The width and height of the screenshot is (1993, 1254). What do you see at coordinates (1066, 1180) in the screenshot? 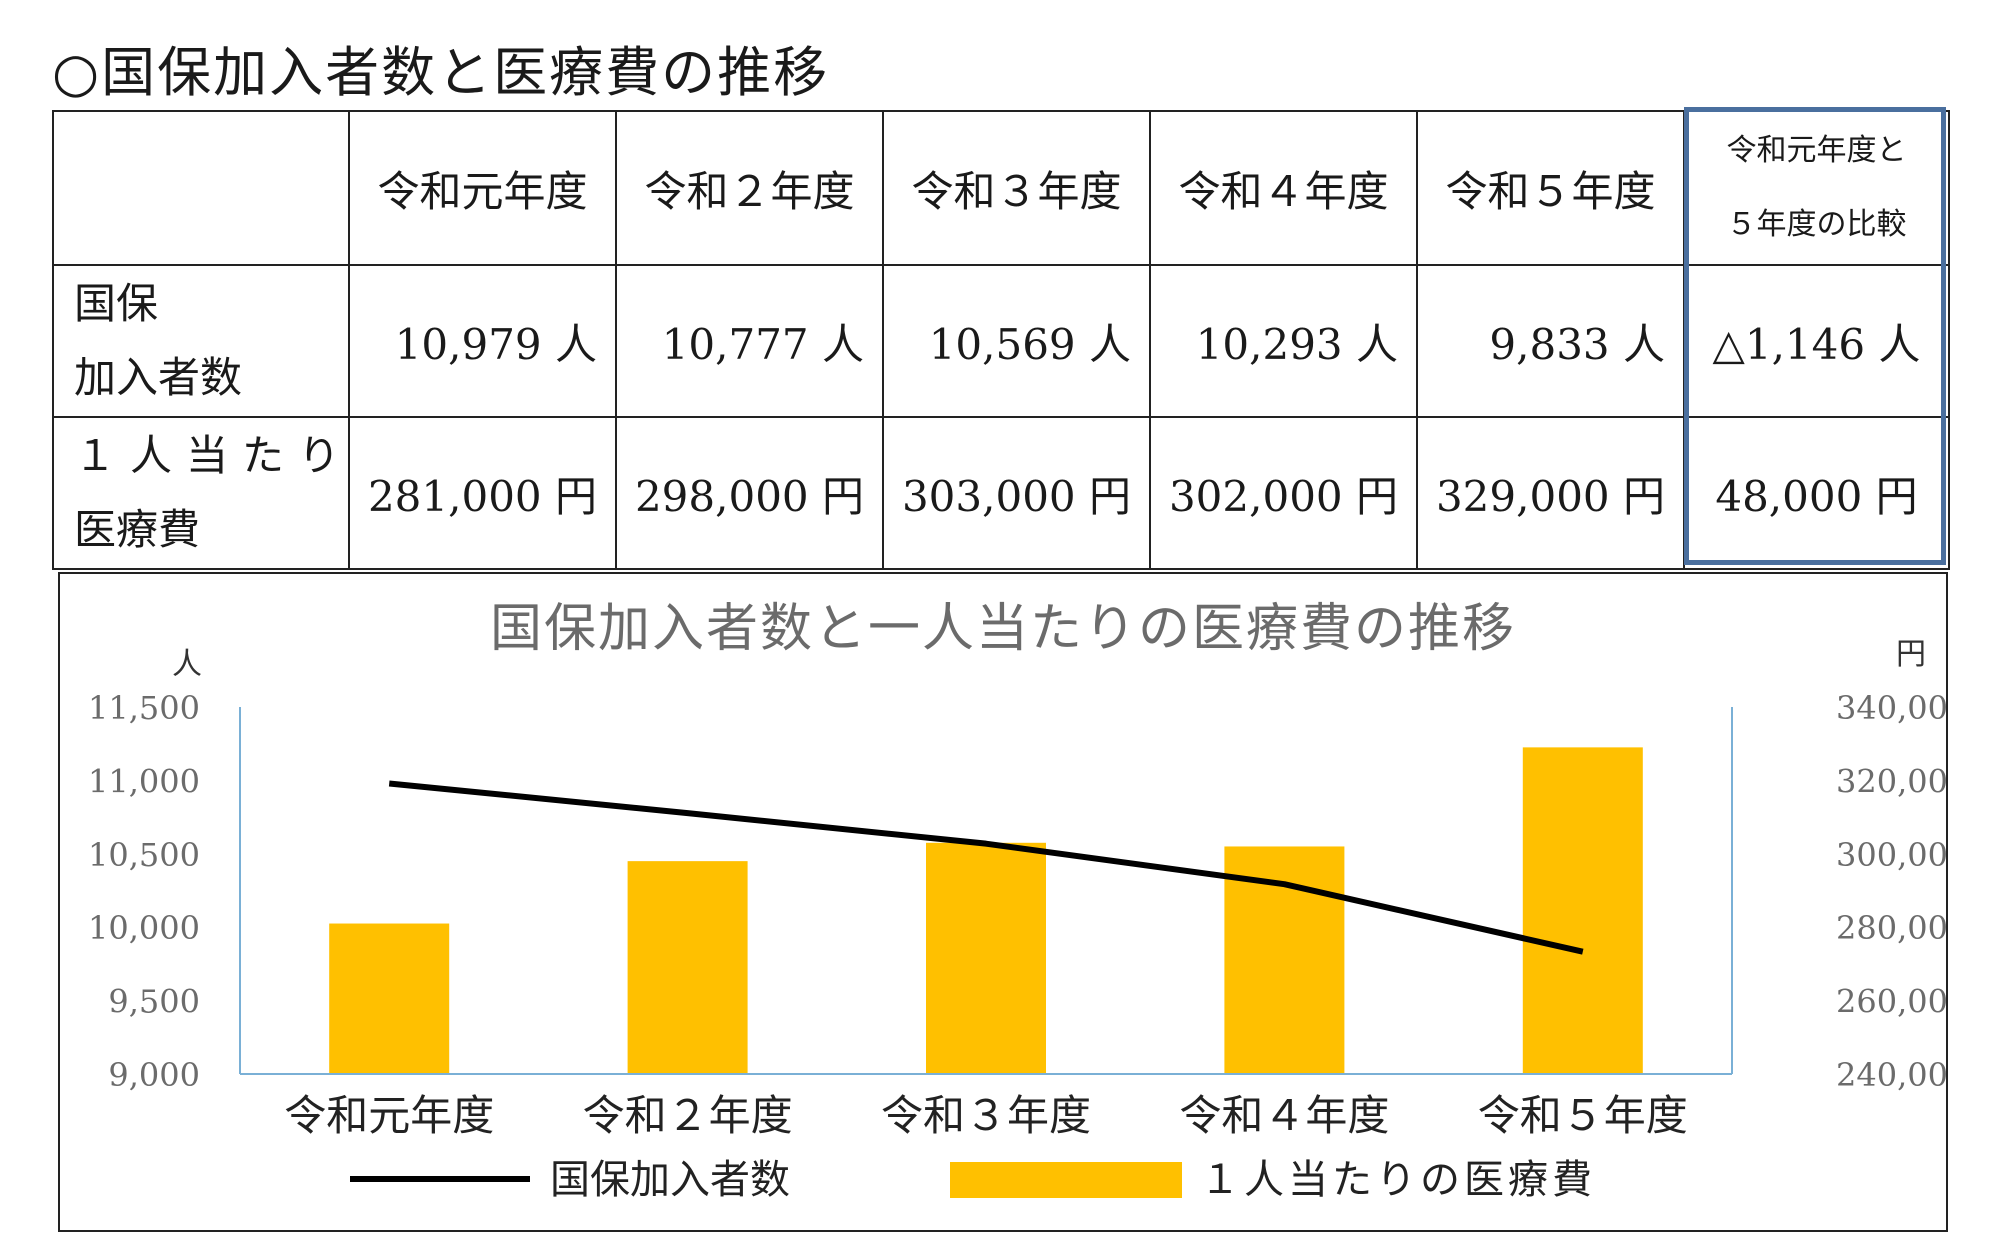
I see `legend-bar-swatch` at bounding box center [1066, 1180].